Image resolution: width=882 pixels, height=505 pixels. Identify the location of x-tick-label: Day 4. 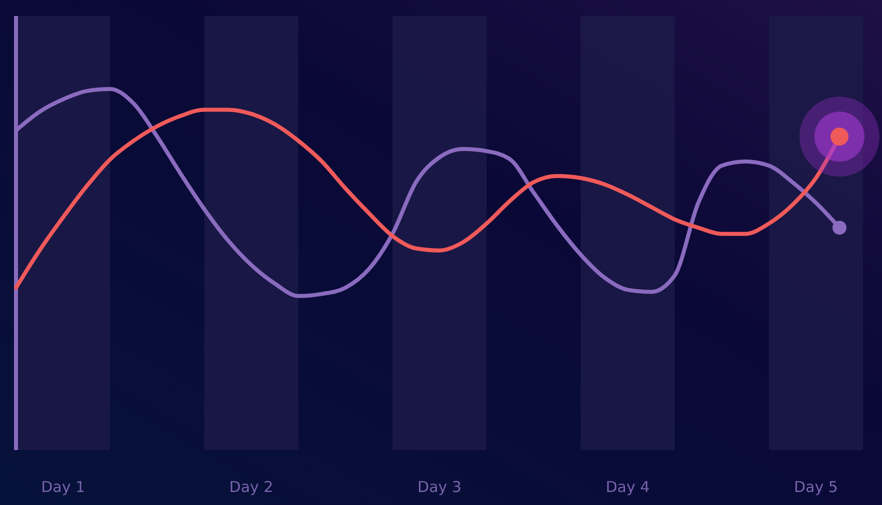
(628, 487).